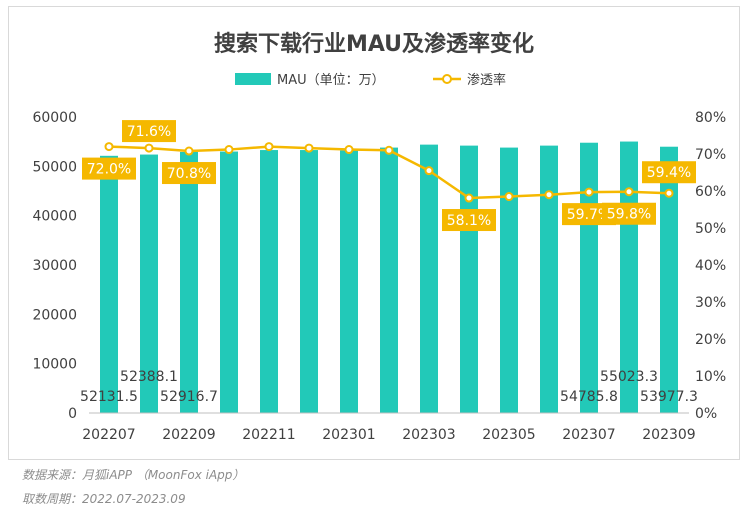 The height and width of the screenshot is (520, 754). Describe the element at coordinates (253, 79) in the screenshot. I see `legend-swatch-mau` at that location.